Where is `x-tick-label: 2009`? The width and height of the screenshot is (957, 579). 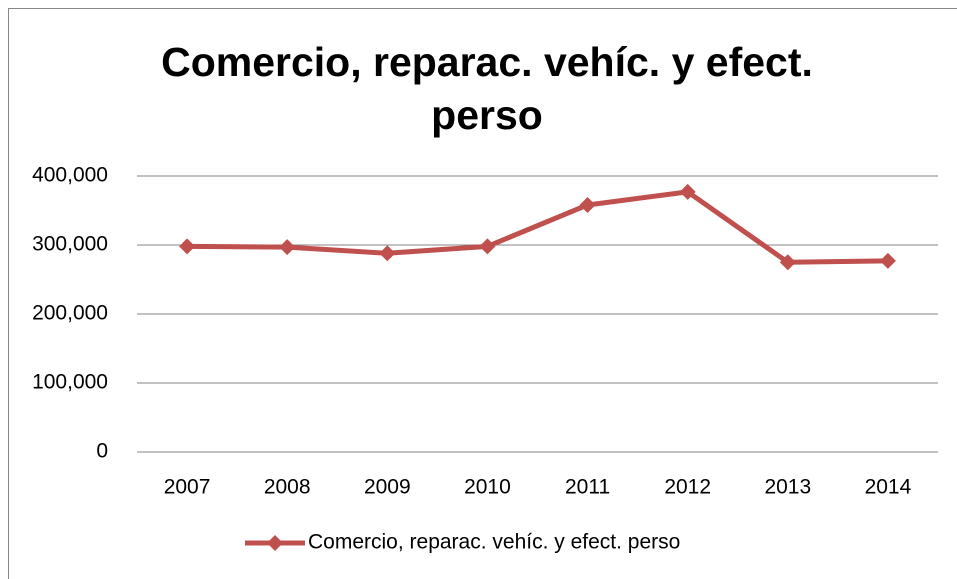 x-tick-label: 2009 is located at coordinates (387, 487).